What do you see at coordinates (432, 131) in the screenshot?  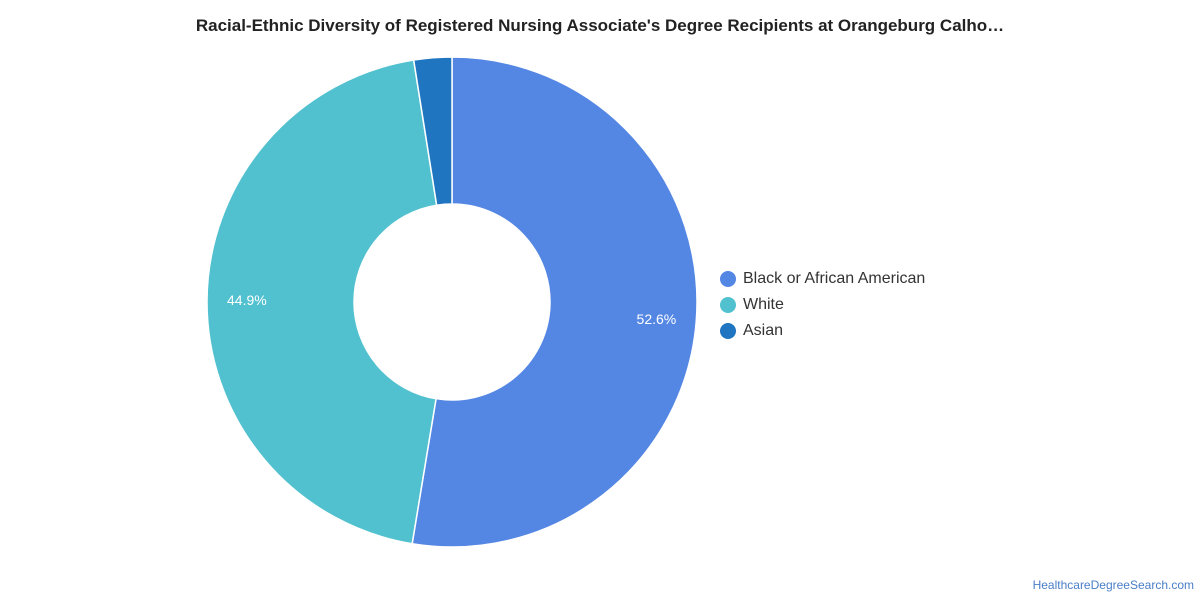 I see `donut-slice-asian` at bounding box center [432, 131].